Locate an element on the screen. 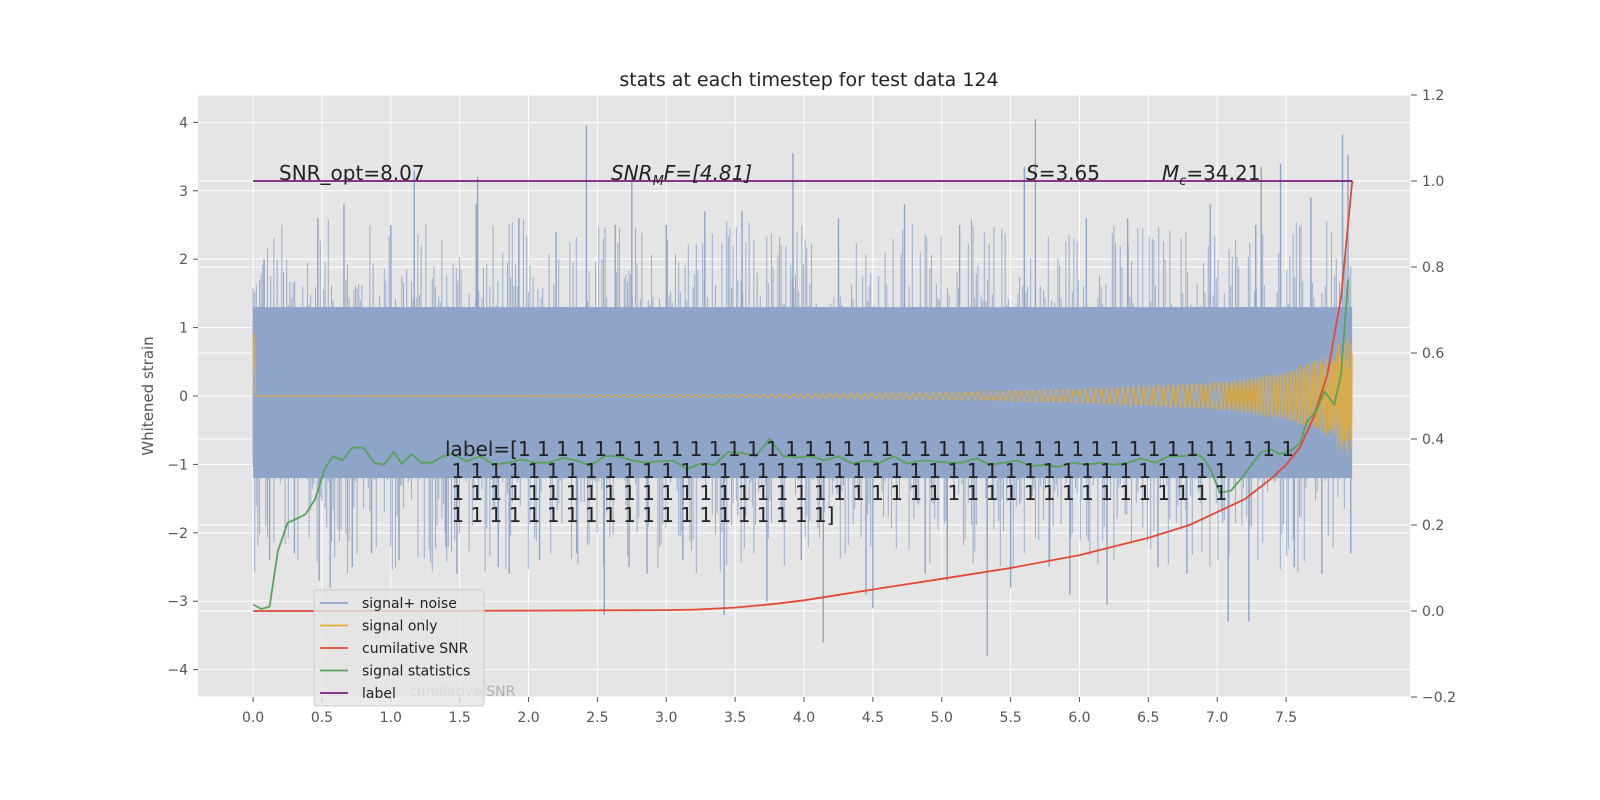 The image size is (1600, 800). snr-mf-sub: M is located at coordinates (658, 181).